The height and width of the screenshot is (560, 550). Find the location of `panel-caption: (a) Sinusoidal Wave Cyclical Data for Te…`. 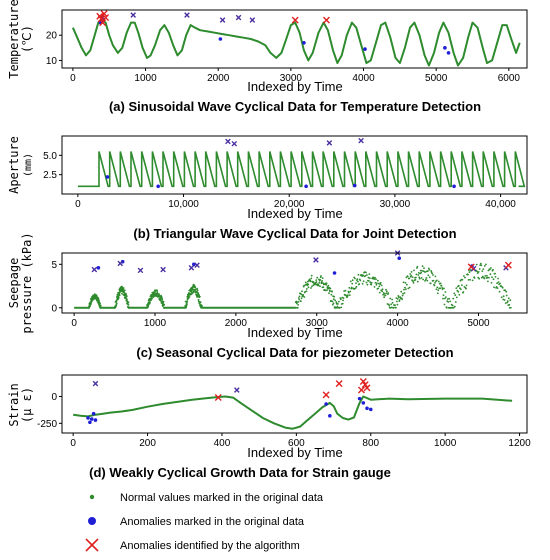

panel-caption: (a) Sinusoidal Wave Cyclical Data for Te… is located at coordinates (295, 106).